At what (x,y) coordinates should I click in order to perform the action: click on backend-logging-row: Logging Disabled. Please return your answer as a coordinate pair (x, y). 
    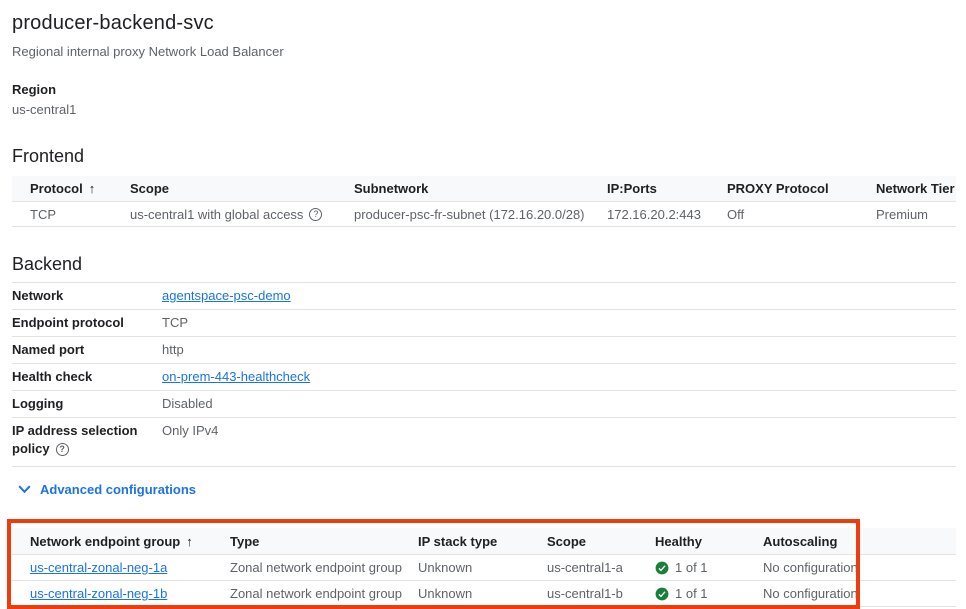
    Looking at the image, I should click on (484, 404).